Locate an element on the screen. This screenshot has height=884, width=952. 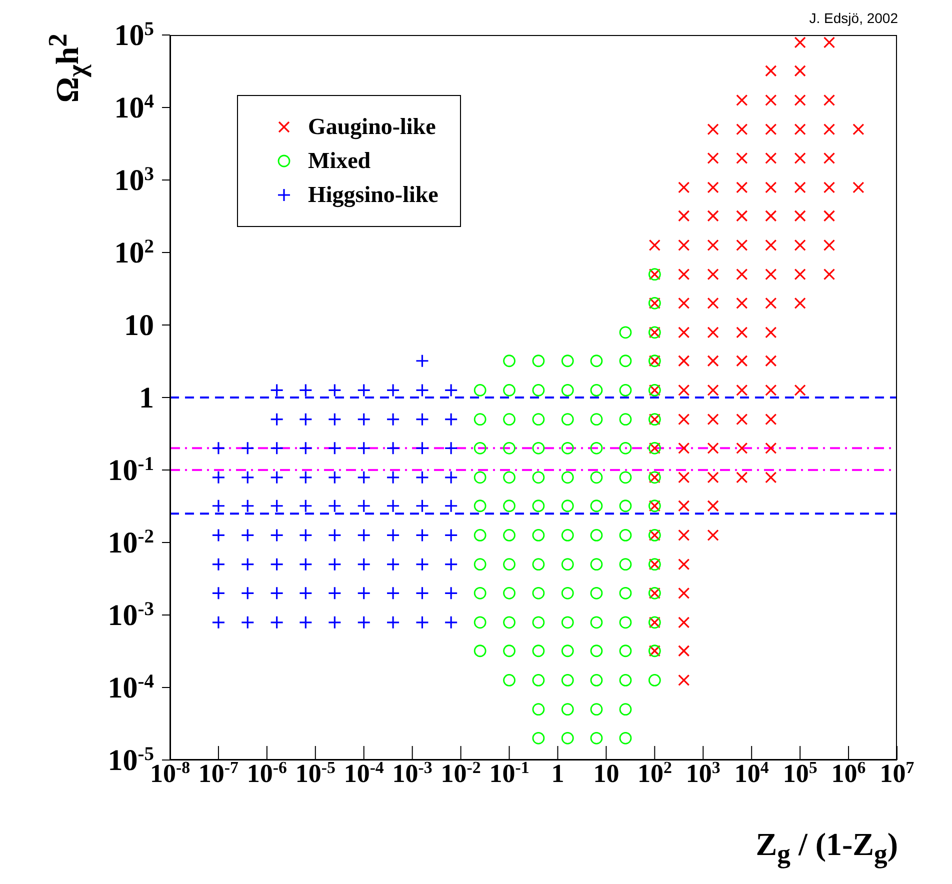
x-tick-label: 1 is located at coordinates (557, 773).